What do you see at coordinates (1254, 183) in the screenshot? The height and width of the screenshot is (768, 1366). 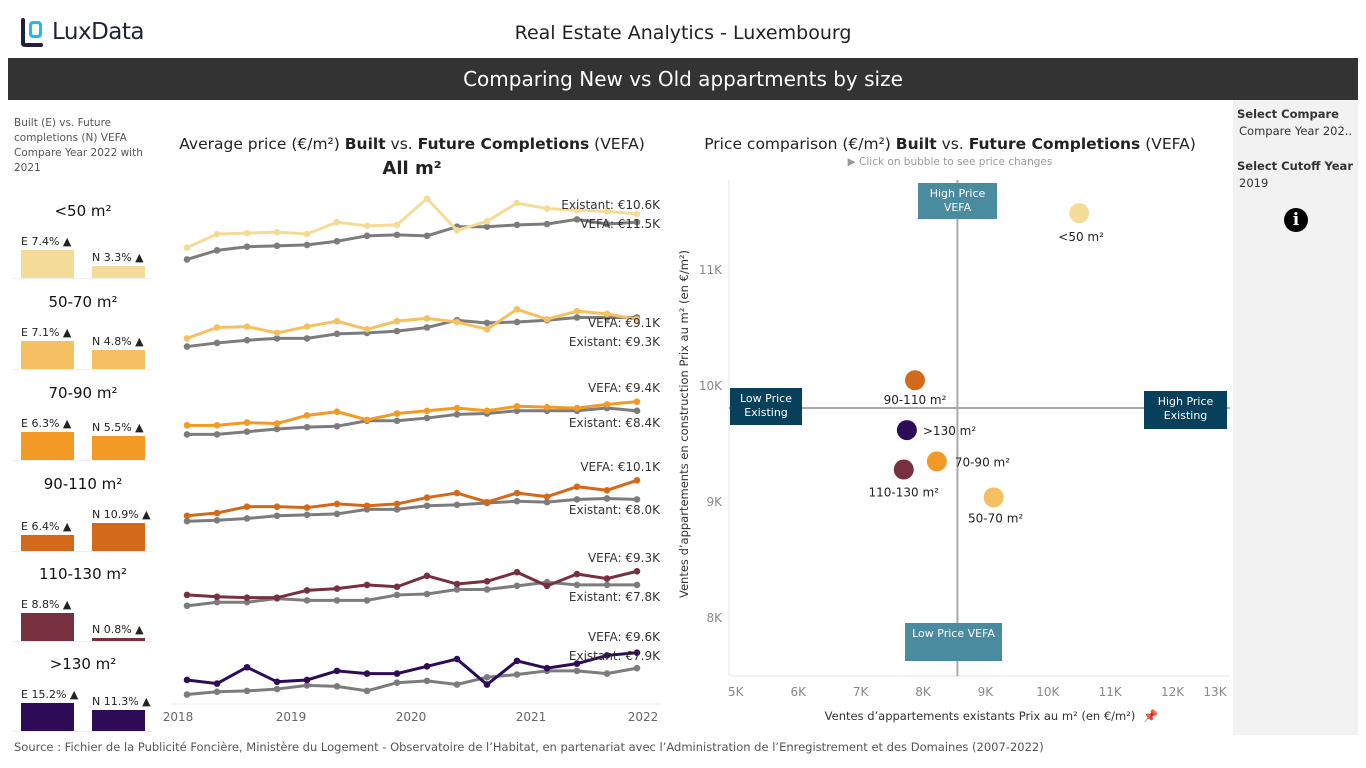 I see `select-cutoff-dropdown: 2019` at bounding box center [1254, 183].